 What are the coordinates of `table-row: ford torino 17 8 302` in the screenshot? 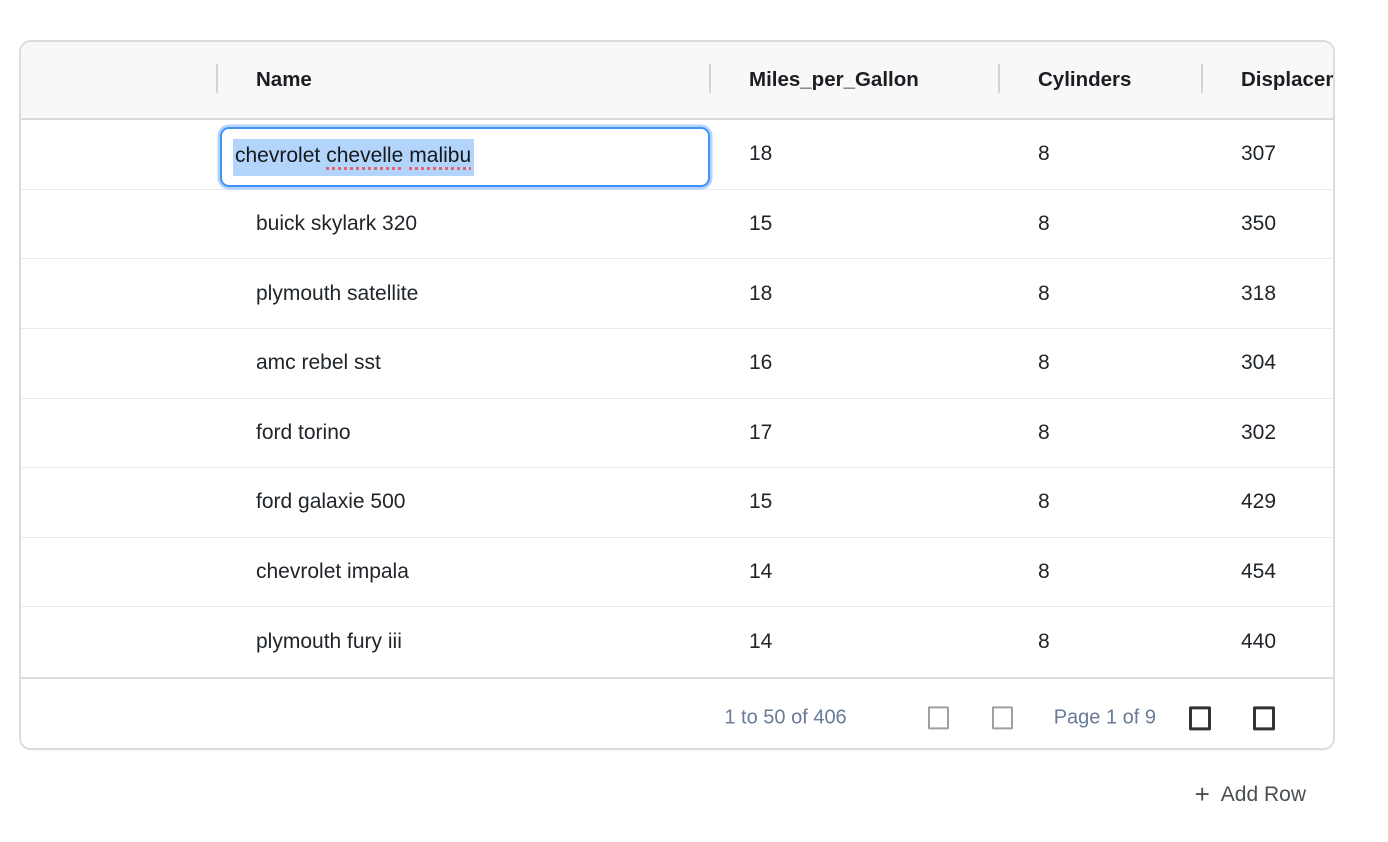 It's located at (677, 433).